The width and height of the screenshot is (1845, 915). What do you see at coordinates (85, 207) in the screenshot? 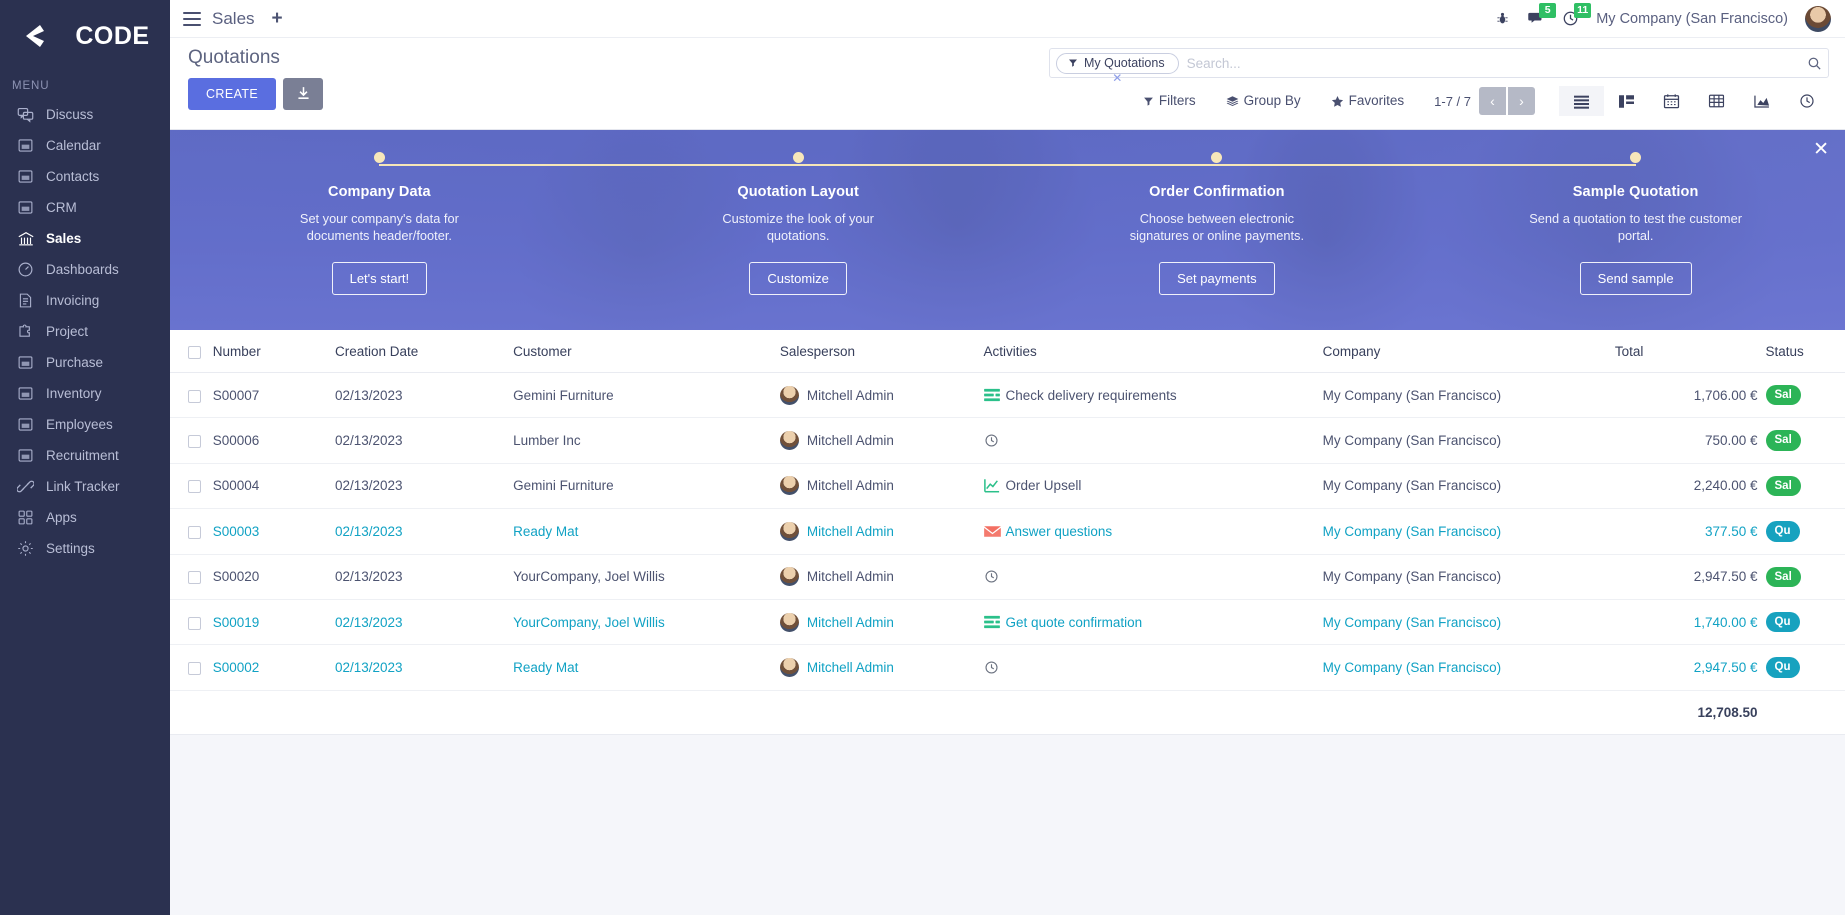
I see `sidebar-item-crm: CRM` at bounding box center [85, 207].